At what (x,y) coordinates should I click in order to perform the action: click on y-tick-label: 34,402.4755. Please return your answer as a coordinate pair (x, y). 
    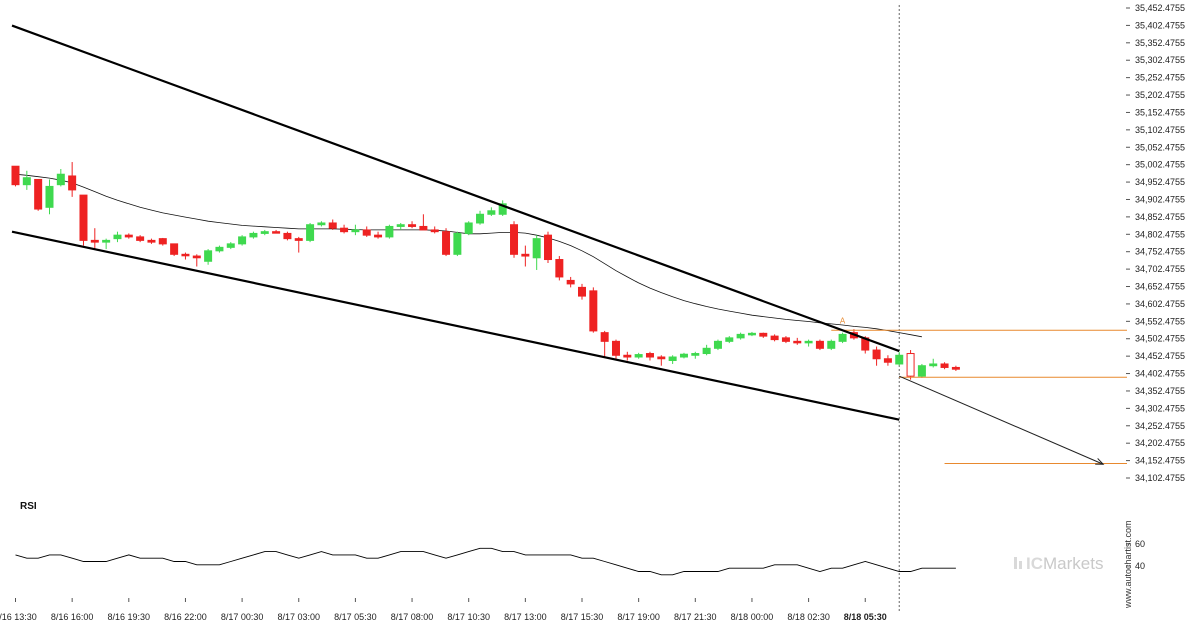
    Looking at the image, I should click on (1160, 374).